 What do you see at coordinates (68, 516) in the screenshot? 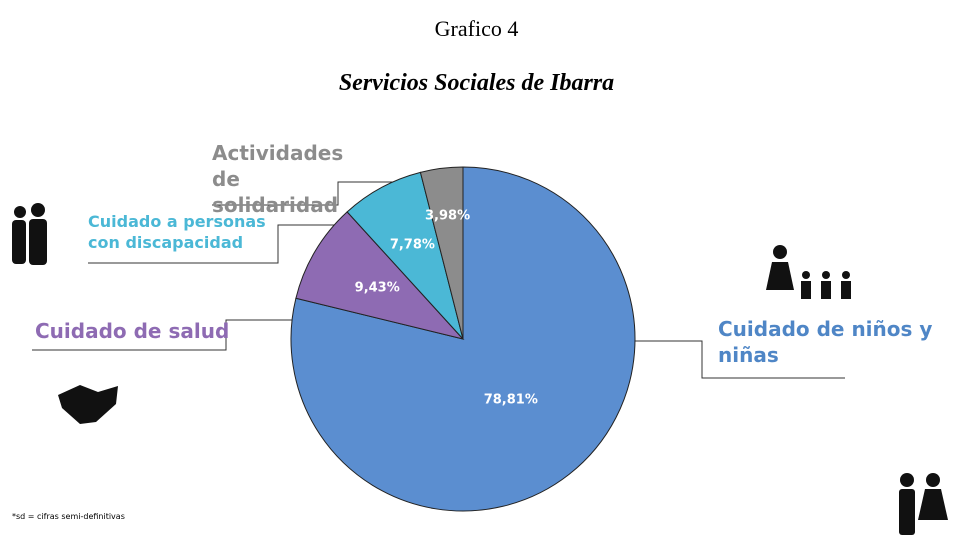
I see `footnote: *sd = cifras semi-definitivas` at bounding box center [68, 516].